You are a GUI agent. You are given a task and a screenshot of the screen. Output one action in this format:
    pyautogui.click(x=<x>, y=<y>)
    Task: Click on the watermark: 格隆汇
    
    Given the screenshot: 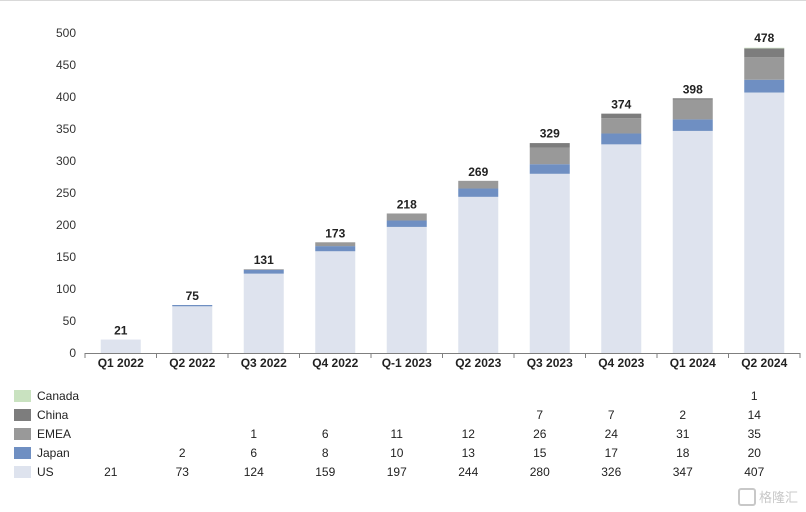 What is the action you would take?
    pyautogui.click(x=767, y=496)
    